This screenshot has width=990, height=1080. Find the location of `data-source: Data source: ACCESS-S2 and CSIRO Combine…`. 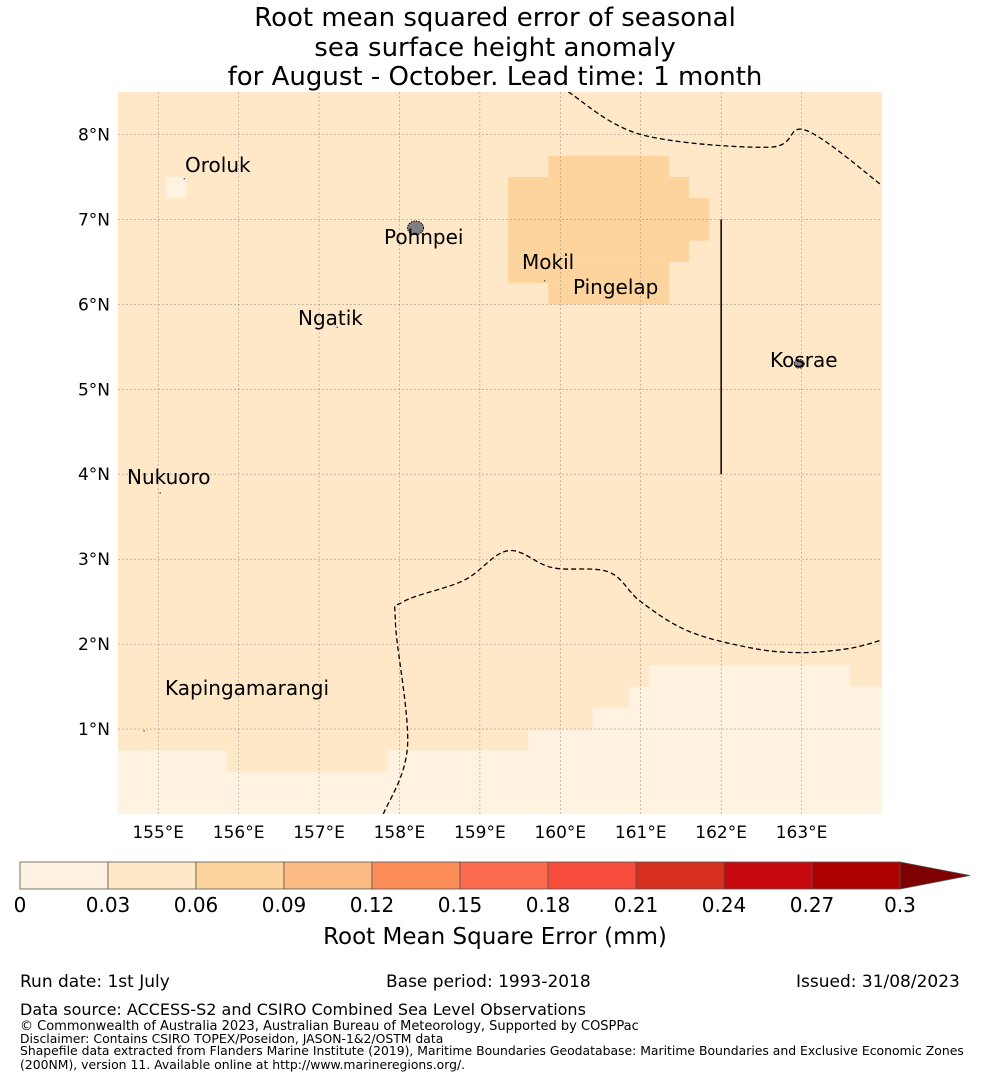

data-source: Data source: ACCESS-S2 and CSIRO Combine… is located at coordinates (303, 1009).